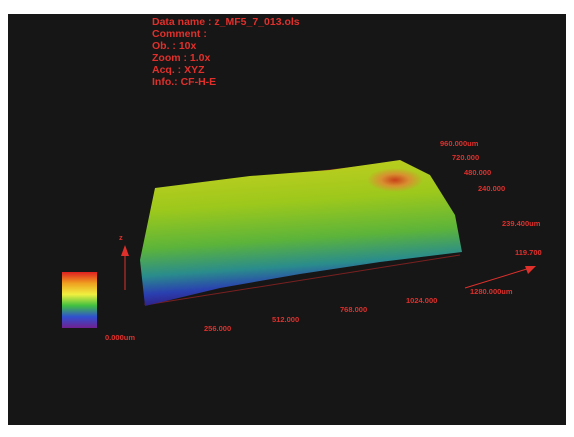  I want to click on info-line: Comment :, so click(179, 34).